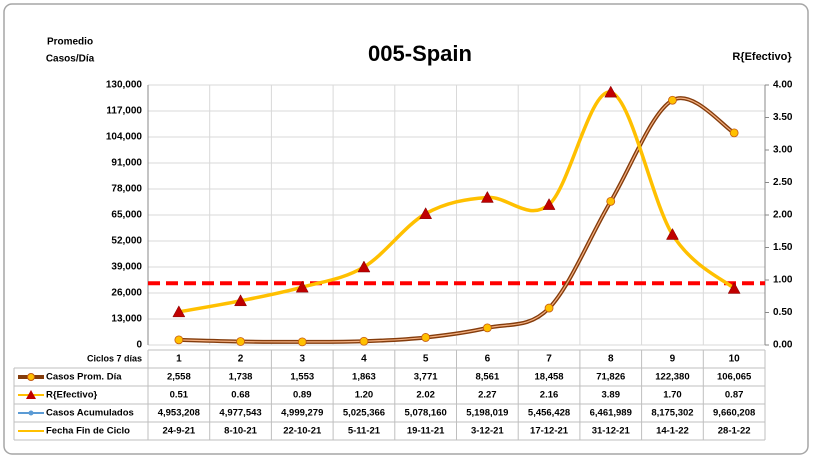 The image size is (813, 459). I want to click on table-cell: 17-12-21, so click(549, 431).